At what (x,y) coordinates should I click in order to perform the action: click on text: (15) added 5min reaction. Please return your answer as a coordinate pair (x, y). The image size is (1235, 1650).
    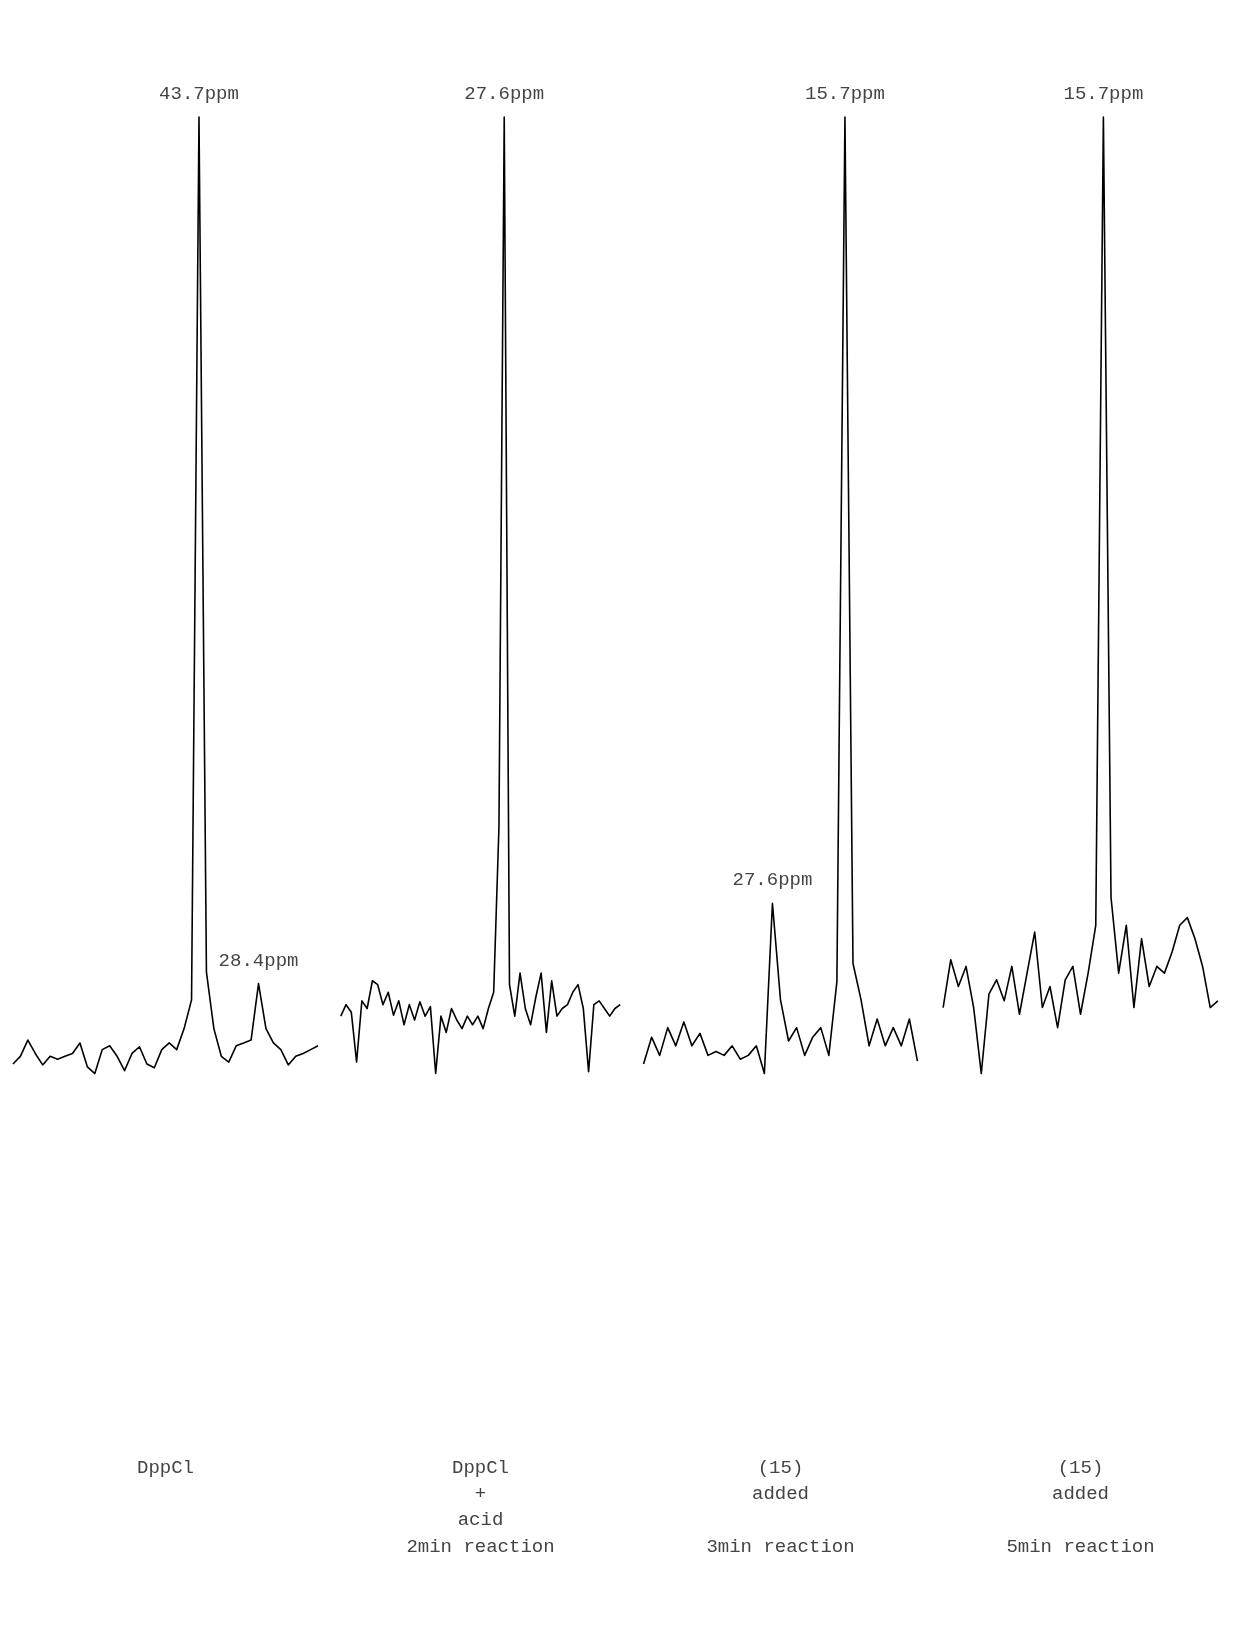
    Looking at the image, I should click on (1080, 1507).